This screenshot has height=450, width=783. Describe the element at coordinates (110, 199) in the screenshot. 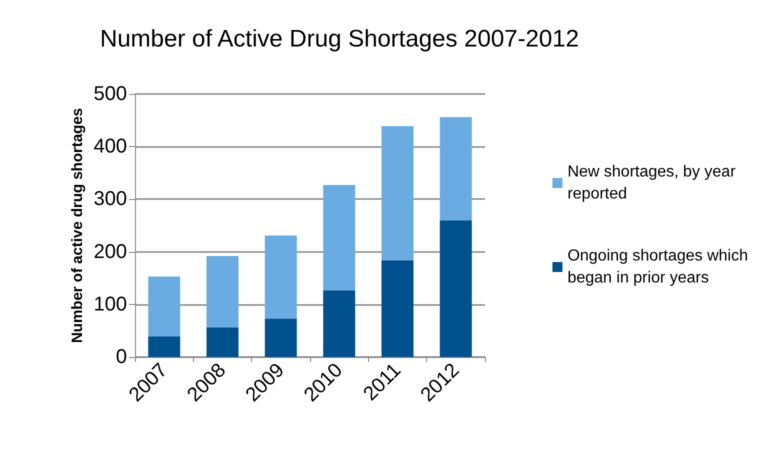

I see `y-tick-label: 300` at that location.